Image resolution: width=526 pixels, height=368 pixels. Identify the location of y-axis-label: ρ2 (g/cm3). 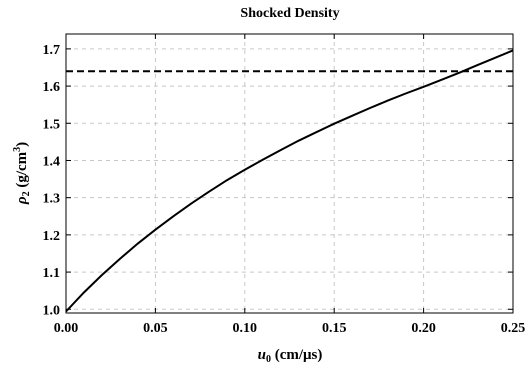
(22, 173).